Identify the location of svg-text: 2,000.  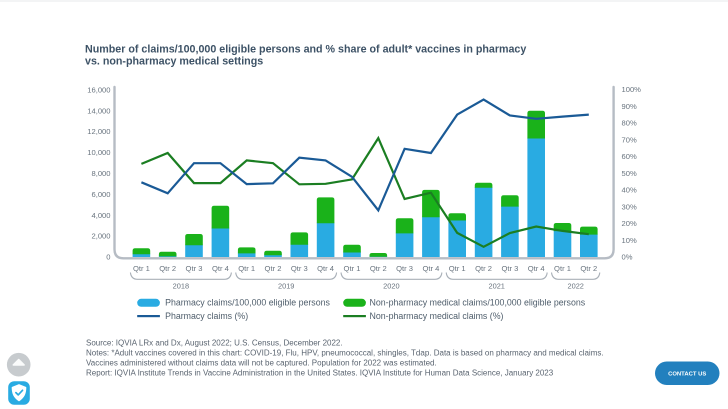
(100, 236).